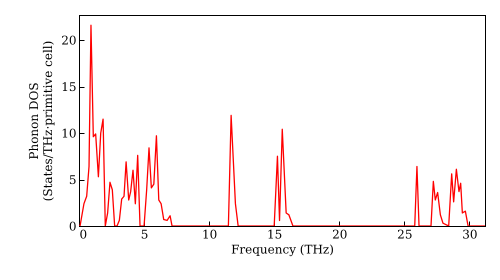 Image resolution: width=500 pixels, height=280 pixels. What do you see at coordinates (72, 180) in the screenshot?
I see `y-tick-label: 5` at bounding box center [72, 180].